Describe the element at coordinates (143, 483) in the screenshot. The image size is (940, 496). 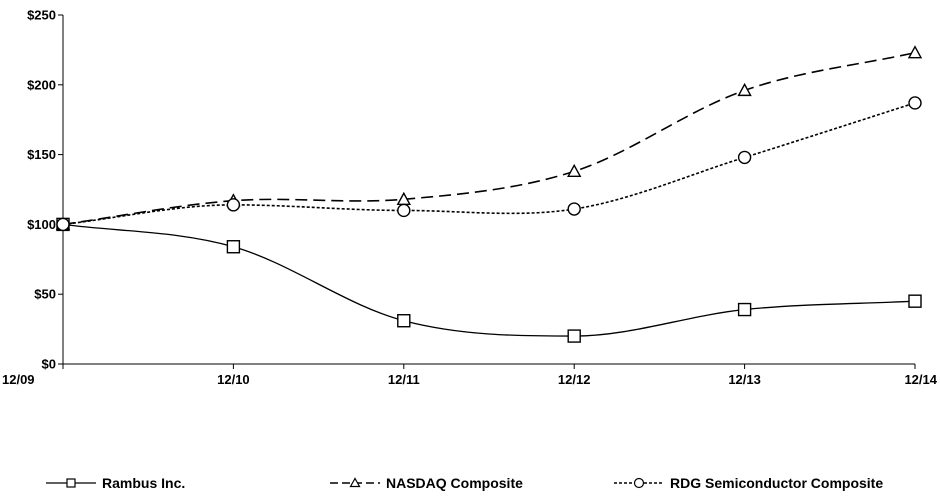
I see `legend-label: Rambus Inc.` at that location.